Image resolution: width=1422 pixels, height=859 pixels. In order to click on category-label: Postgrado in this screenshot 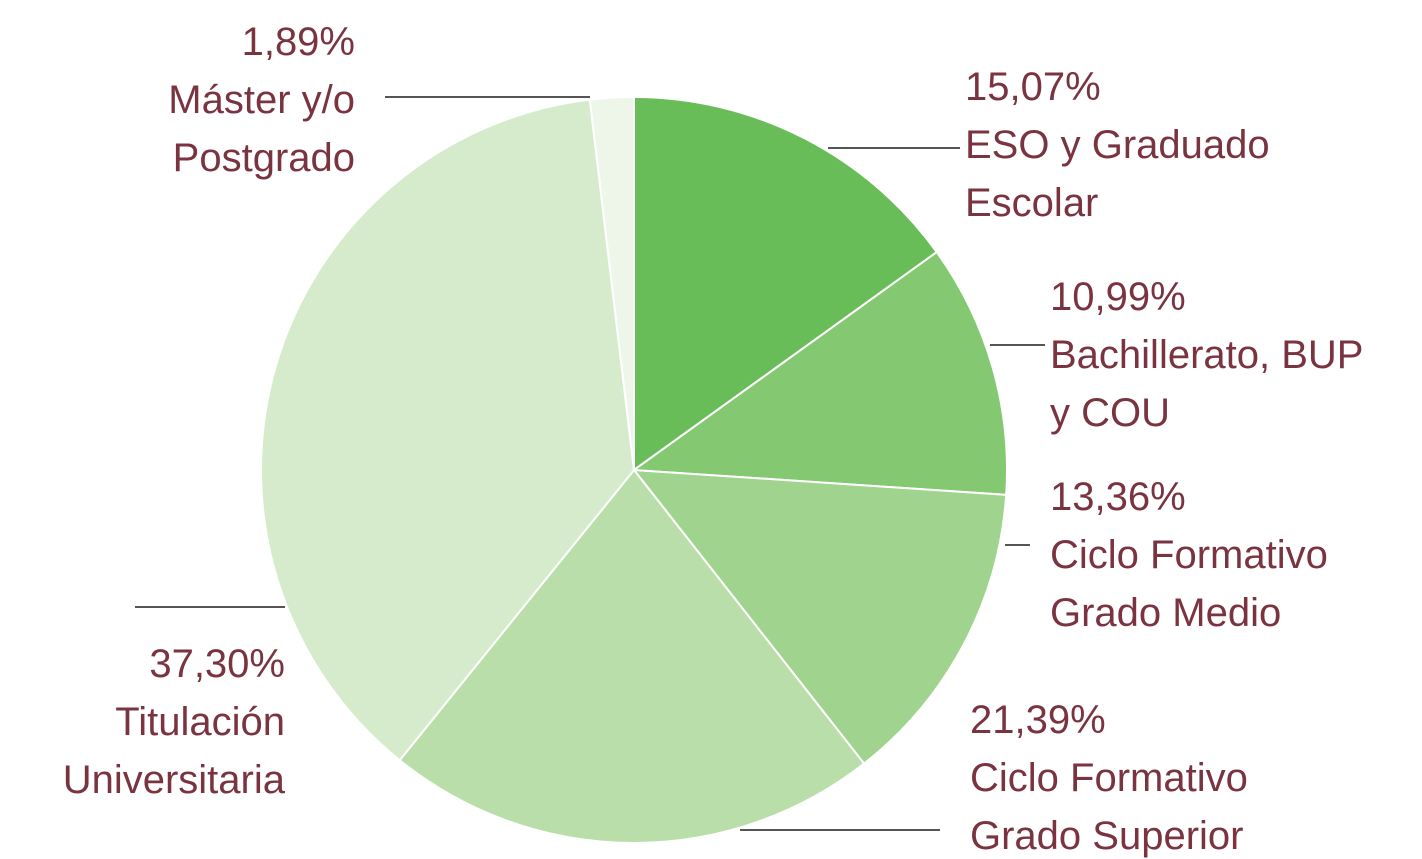, I will do `click(264, 158)`.